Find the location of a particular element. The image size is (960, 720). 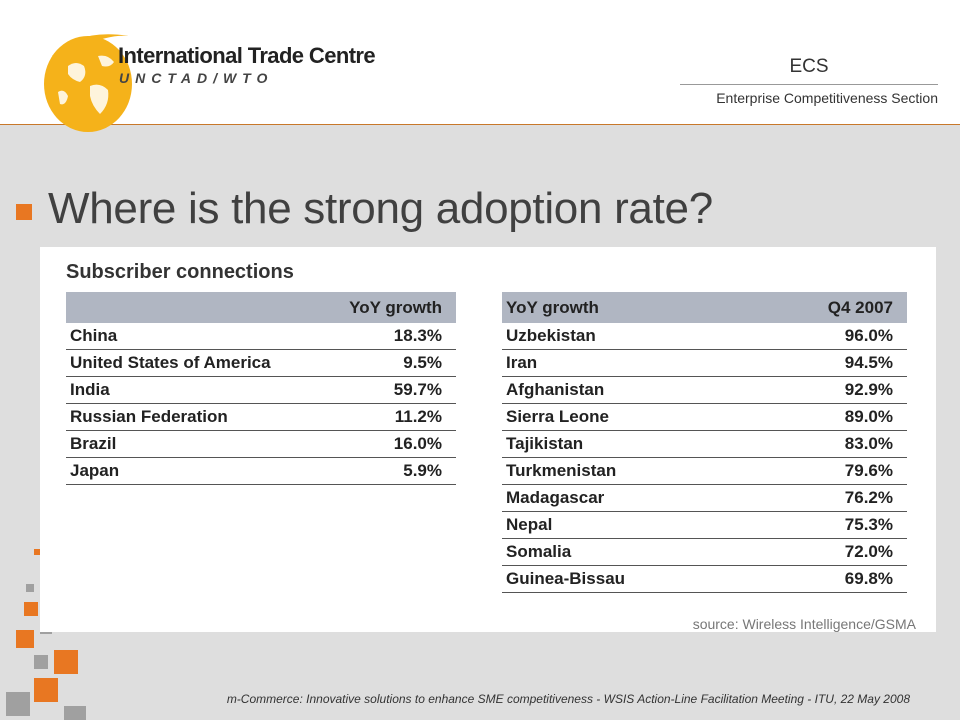

country-cell: Iran is located at coordinates (623, 363).